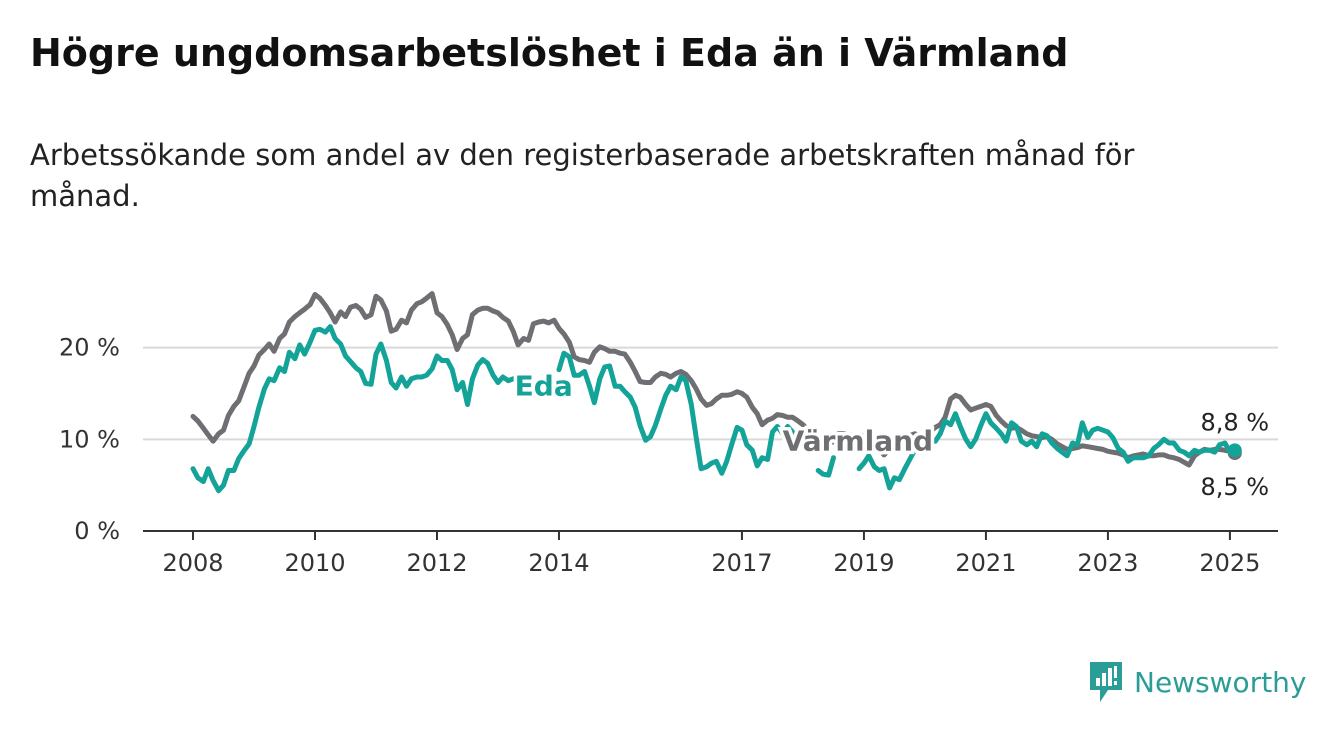  What do you see at coordinates (985, 563) in the screenshot?
I see `x-tick-label: 2021` at bounding box center [985, 563].